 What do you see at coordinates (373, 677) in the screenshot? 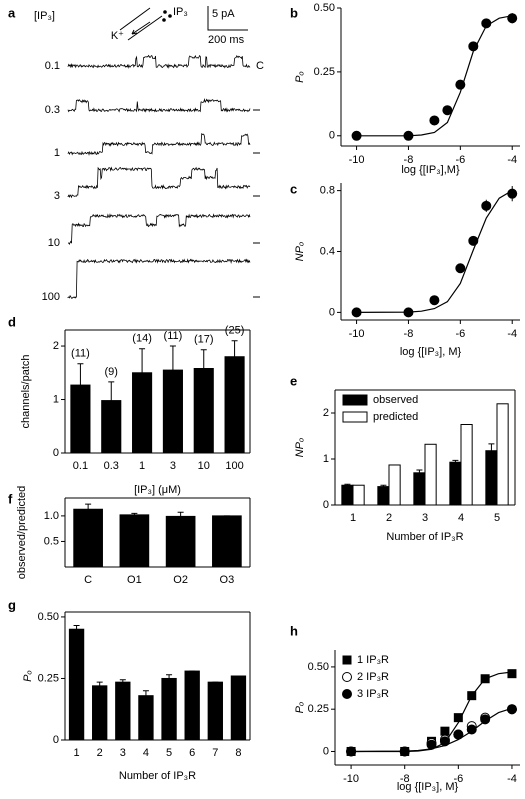
I see `legend-item: 2 IP₃R` at bounding box center [373, 677].